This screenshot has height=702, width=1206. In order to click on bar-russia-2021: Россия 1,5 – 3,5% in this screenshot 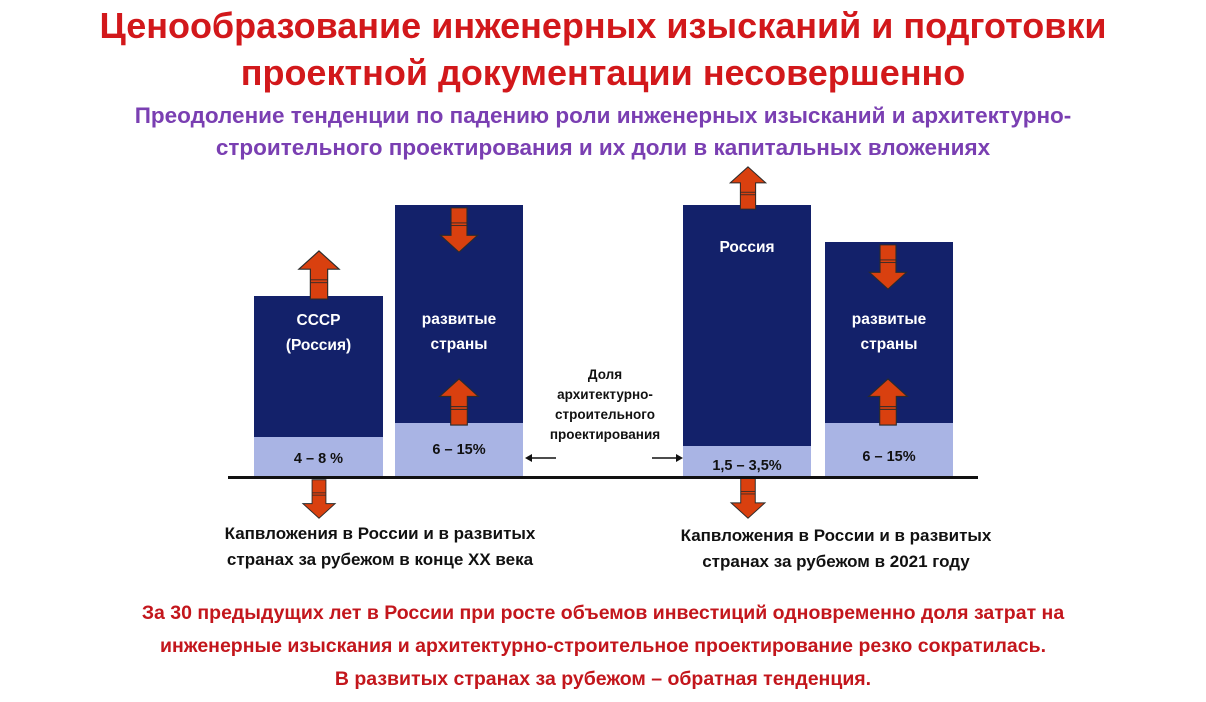, I will do `click(747, 340)`.